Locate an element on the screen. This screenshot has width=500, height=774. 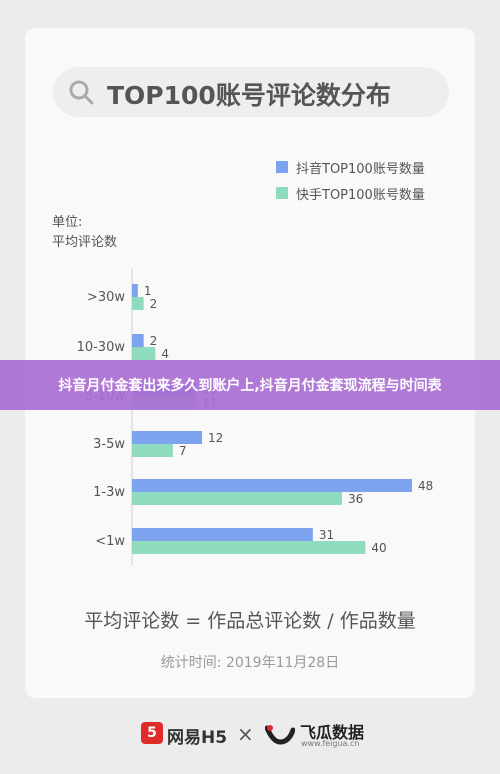
bar-value-label: 7 is located at coordinates (183, 451).